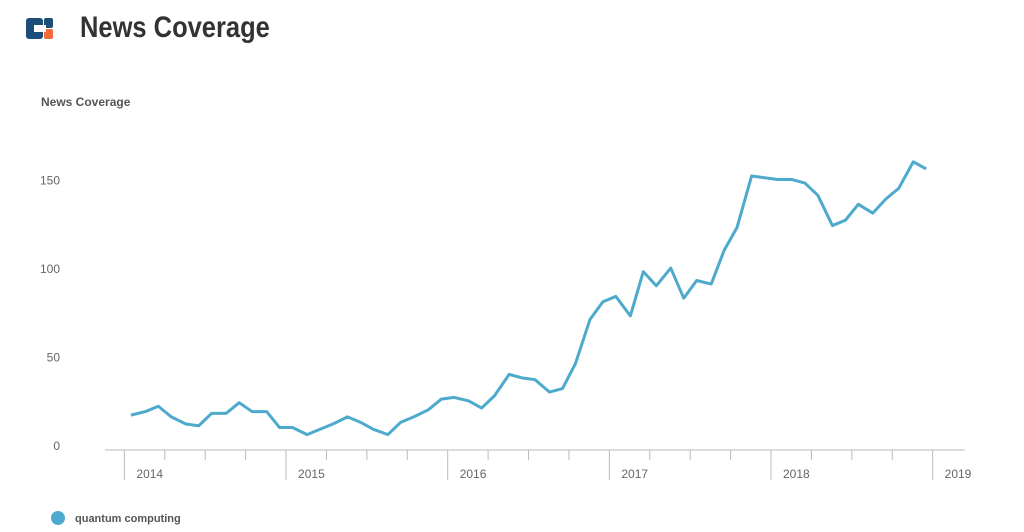 The height and width of the screenshot is (532, 1024). What do you see at coordinates (149, 474) in the screenshot?
I see `x-tick-label: 2014` at bounding box center [149, 474].